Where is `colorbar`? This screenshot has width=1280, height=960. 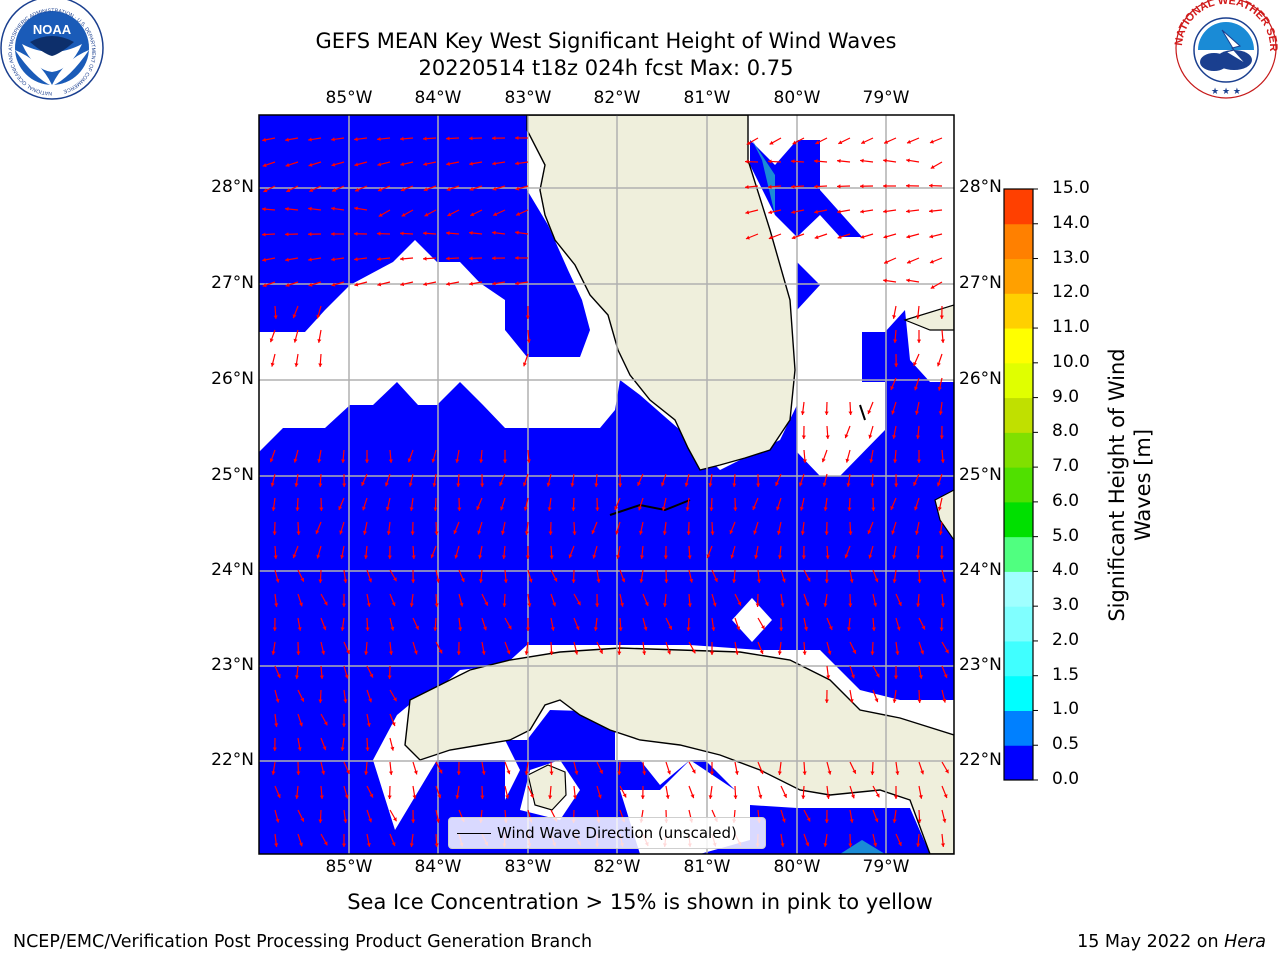 colorbar is located at coordinates (1020, 484).